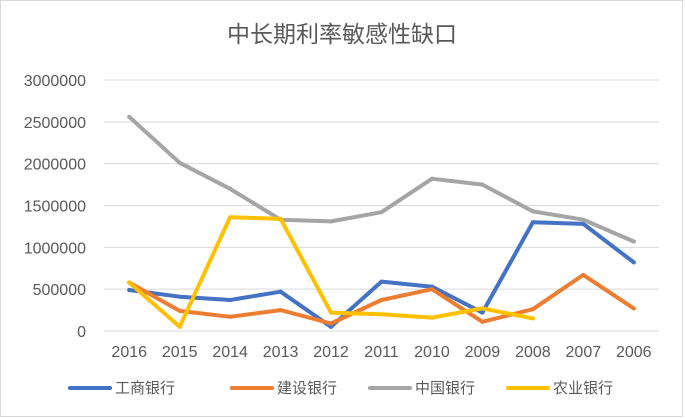  Describe the element at coordinates (59, 290) in the screenshot. I see `y-tick-label: 500000` at that location.